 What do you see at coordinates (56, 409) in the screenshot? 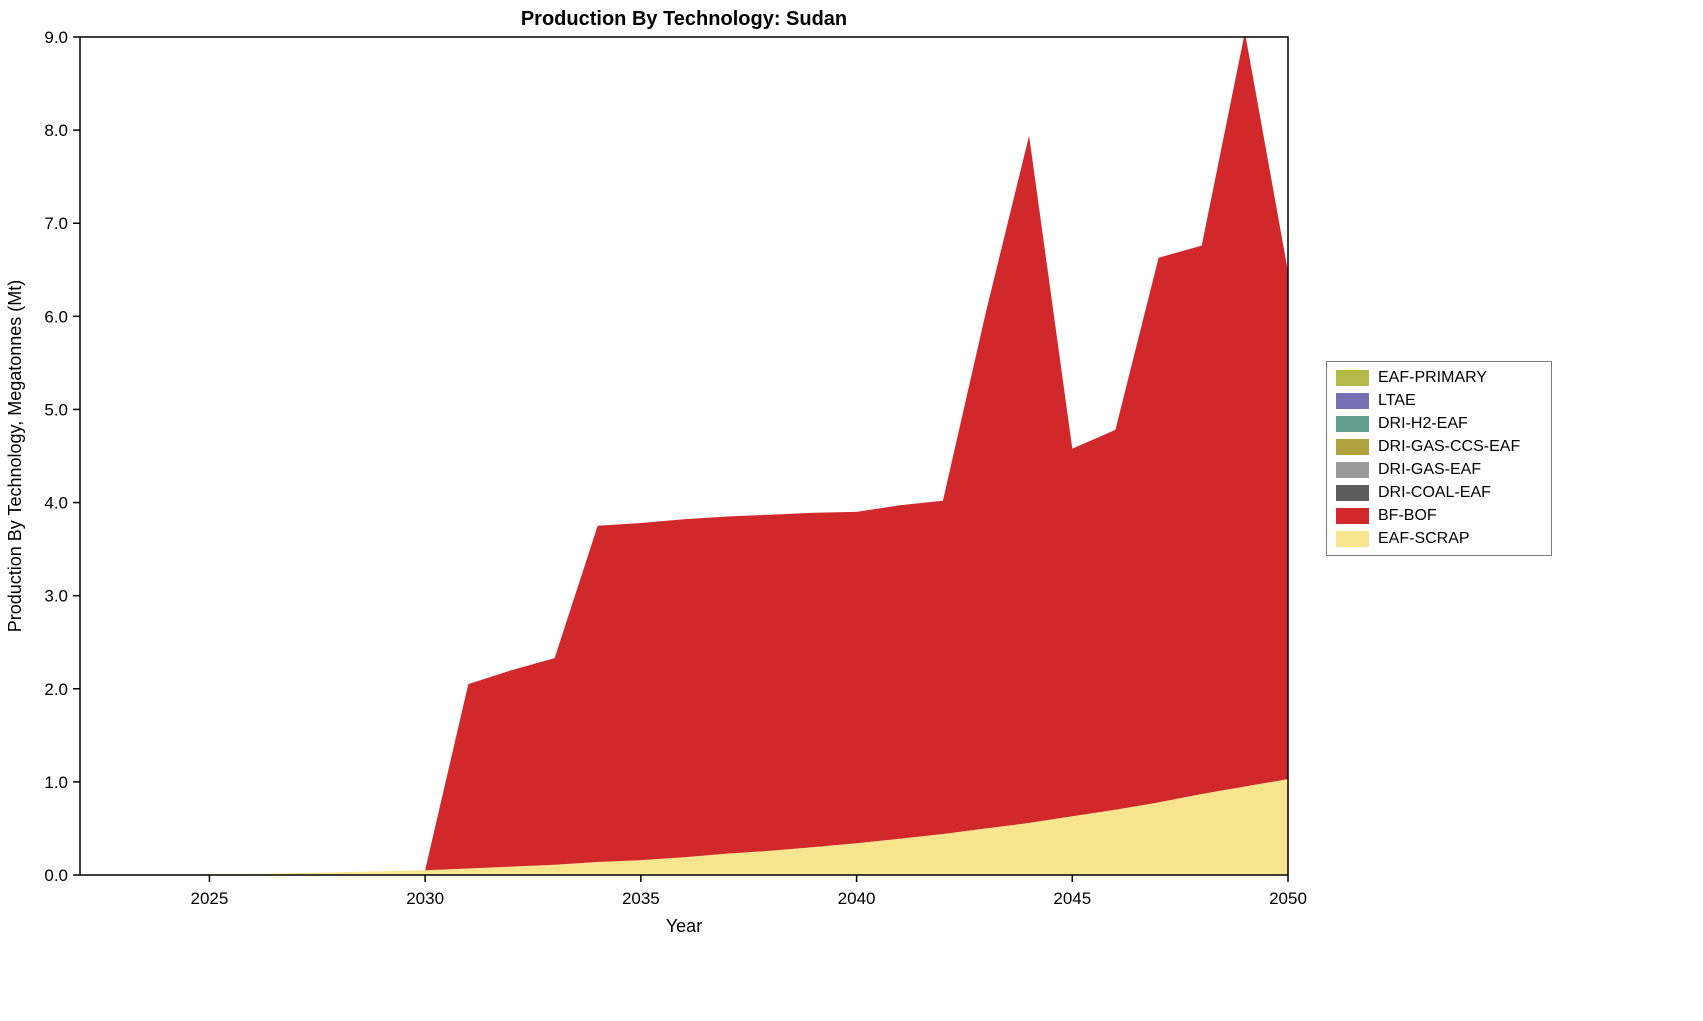
I see `y-tick-label: 5.0` at bounding box center [56, 409].